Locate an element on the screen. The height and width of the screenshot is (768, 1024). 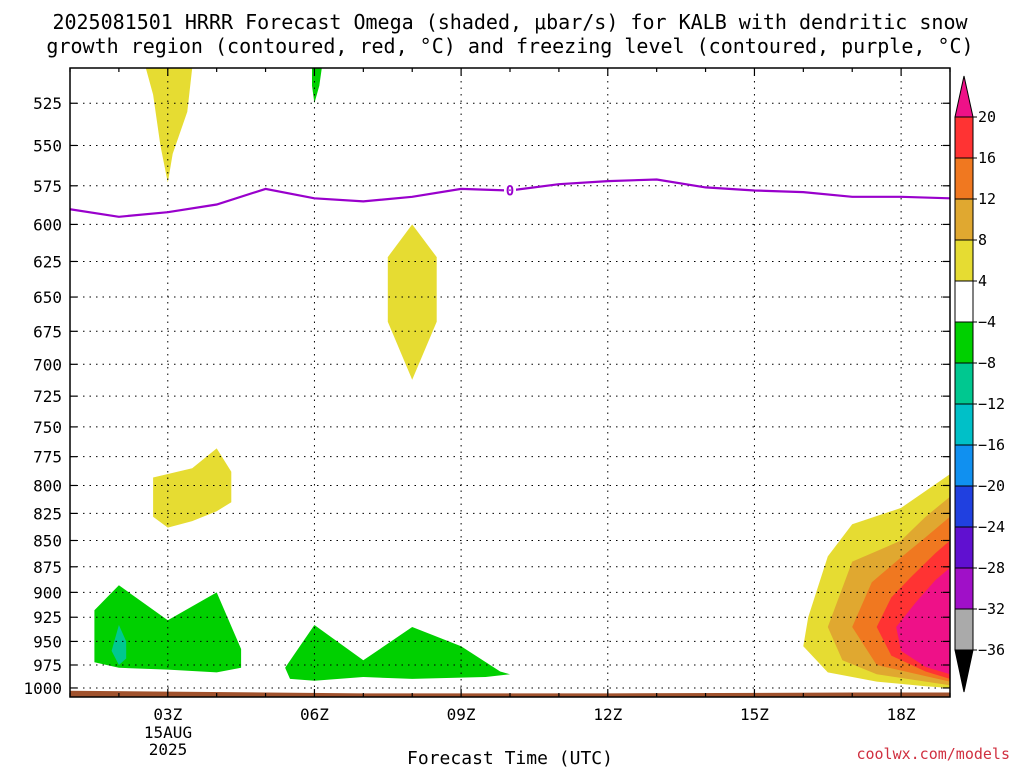
colorbar-label: −16 is located at coordinates (991, 445).